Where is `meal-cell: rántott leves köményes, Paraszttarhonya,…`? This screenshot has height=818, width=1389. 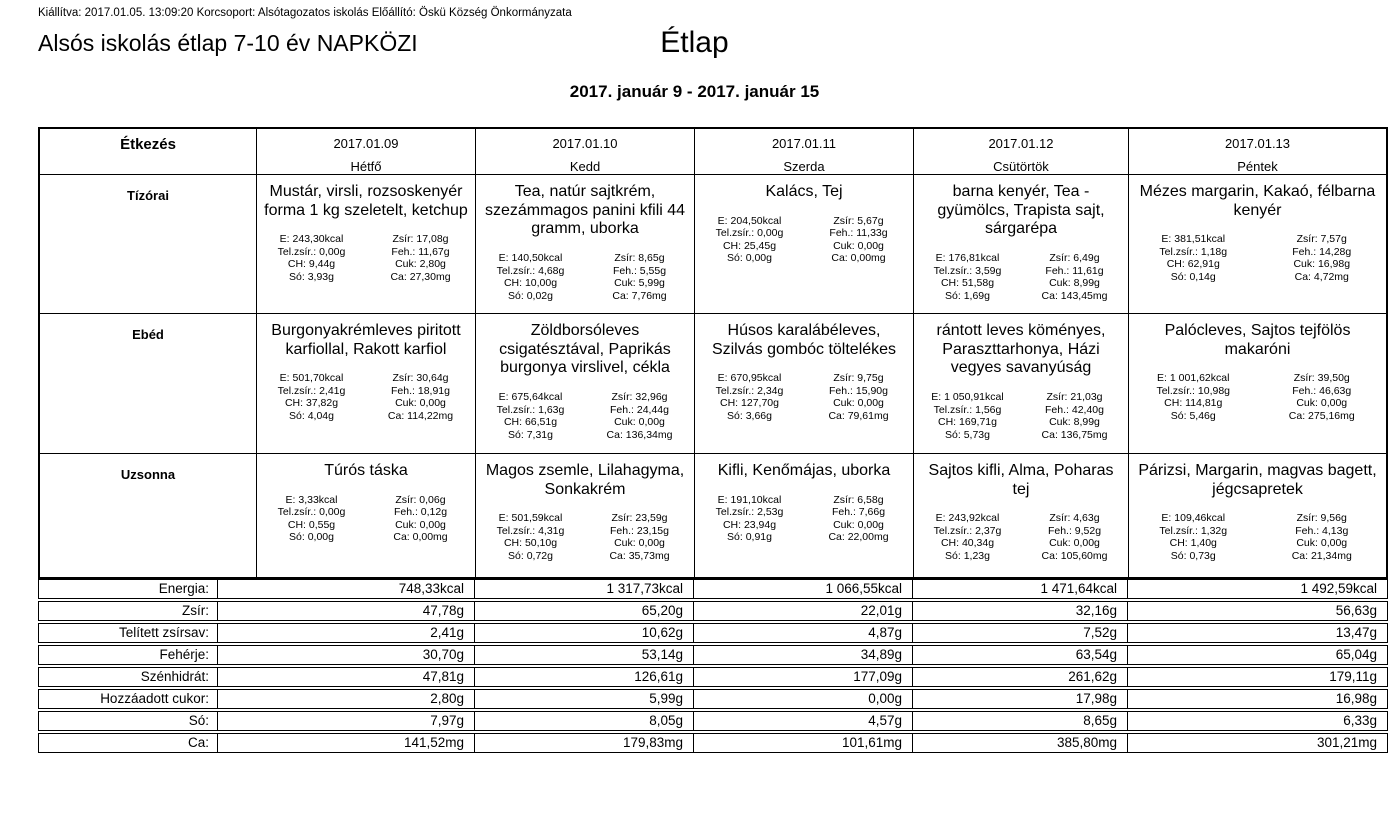
meal-cell: rántott leves köményes, Paraszttarhonya,… is located at coordinates (1020, 383).